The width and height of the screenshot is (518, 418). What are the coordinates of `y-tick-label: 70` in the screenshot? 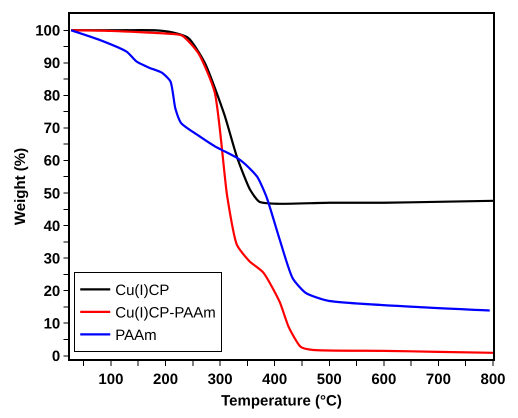 It's located at (52, 129).